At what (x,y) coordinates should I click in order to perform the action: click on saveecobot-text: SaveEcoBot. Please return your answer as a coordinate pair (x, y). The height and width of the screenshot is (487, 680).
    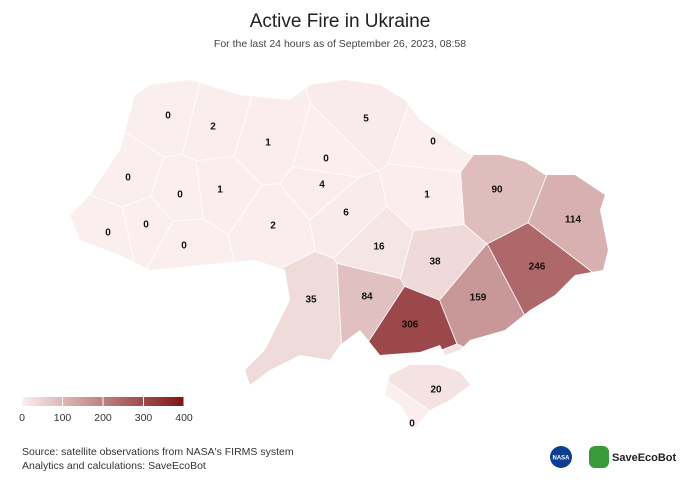
    Looking at the image, I should click on (644, 458).